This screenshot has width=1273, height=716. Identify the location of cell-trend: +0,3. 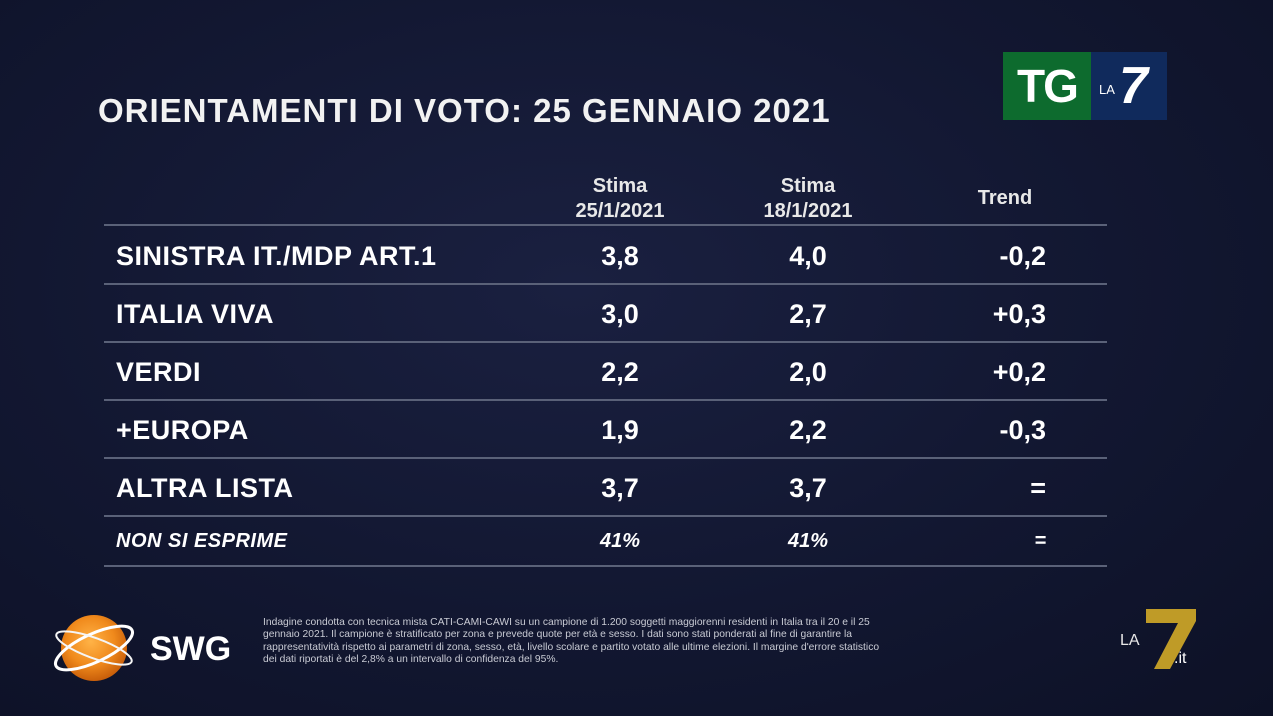
(1019, 314).